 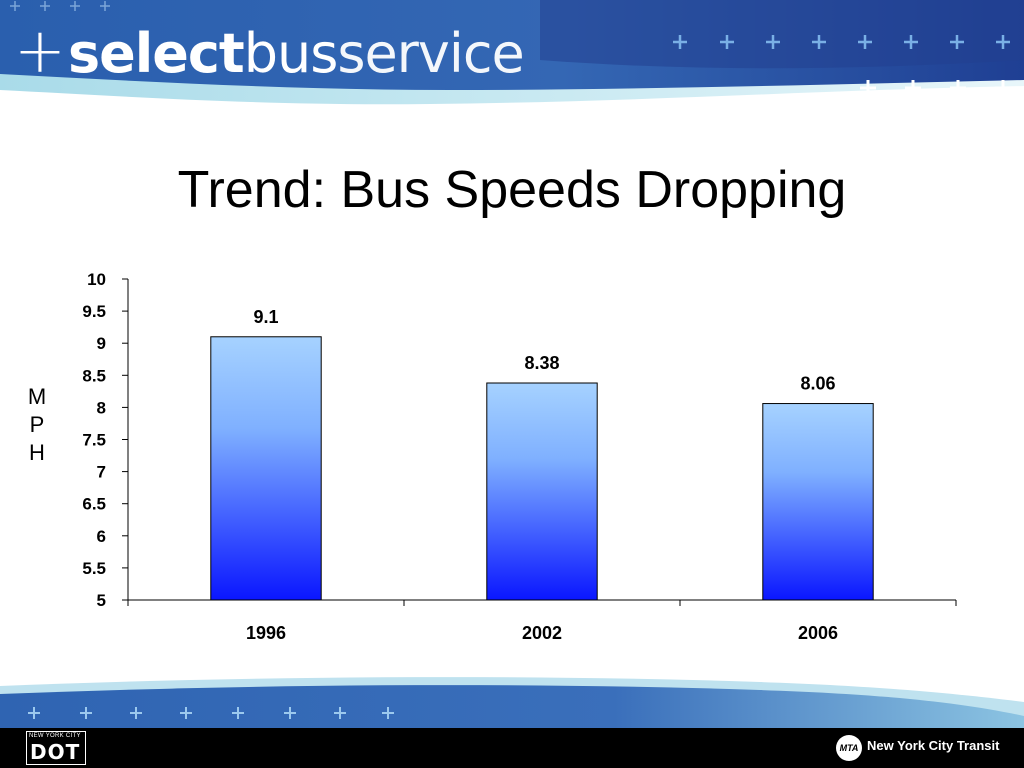 What do you see at coordinates (94, 568) in the screenshot?
I see `y-tick-label: 5.5` at bounding box center [94, 568].